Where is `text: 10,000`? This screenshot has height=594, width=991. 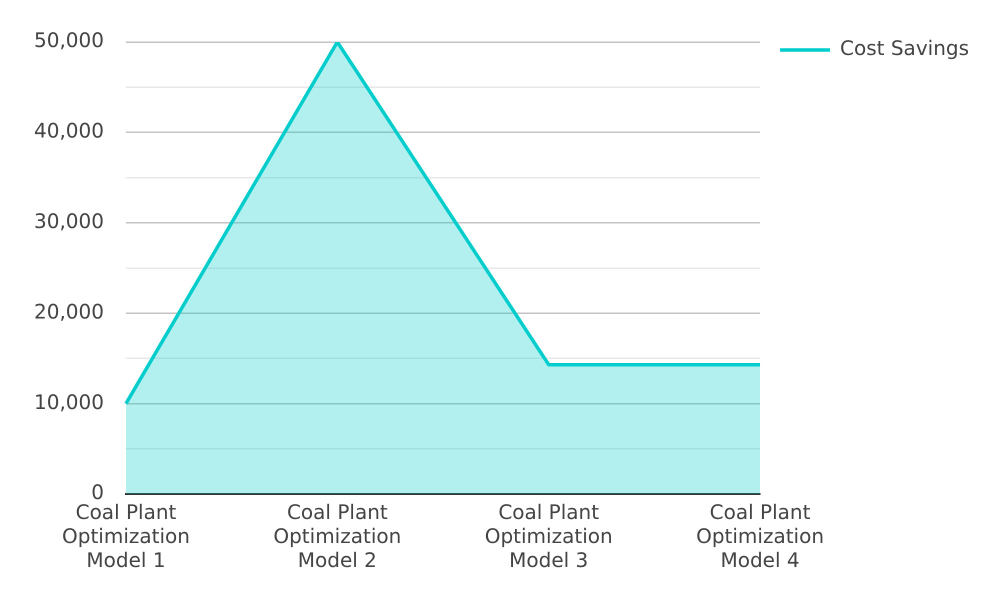
text: 10,000 is located at coordinates (69, 402).